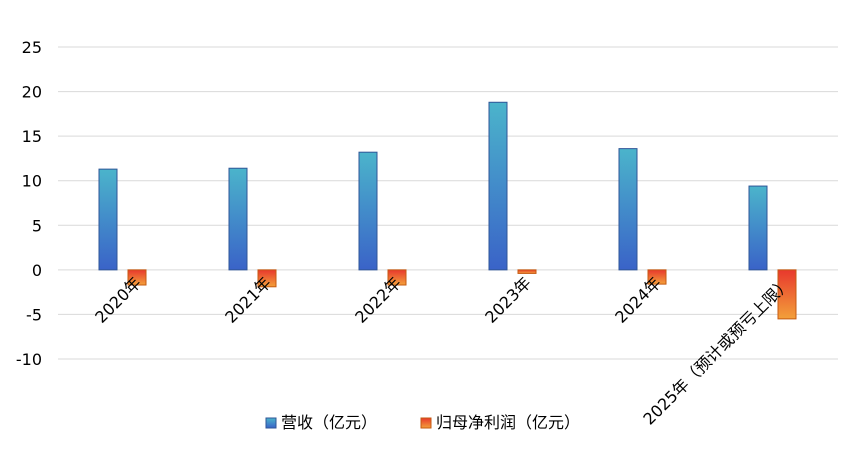 The width and height of the screenshot is (863, 459). What do you see at coordinates (426, 423) in the screenshot?
I see `legend-swatch-net-profit` at bounding box center [426, 423].